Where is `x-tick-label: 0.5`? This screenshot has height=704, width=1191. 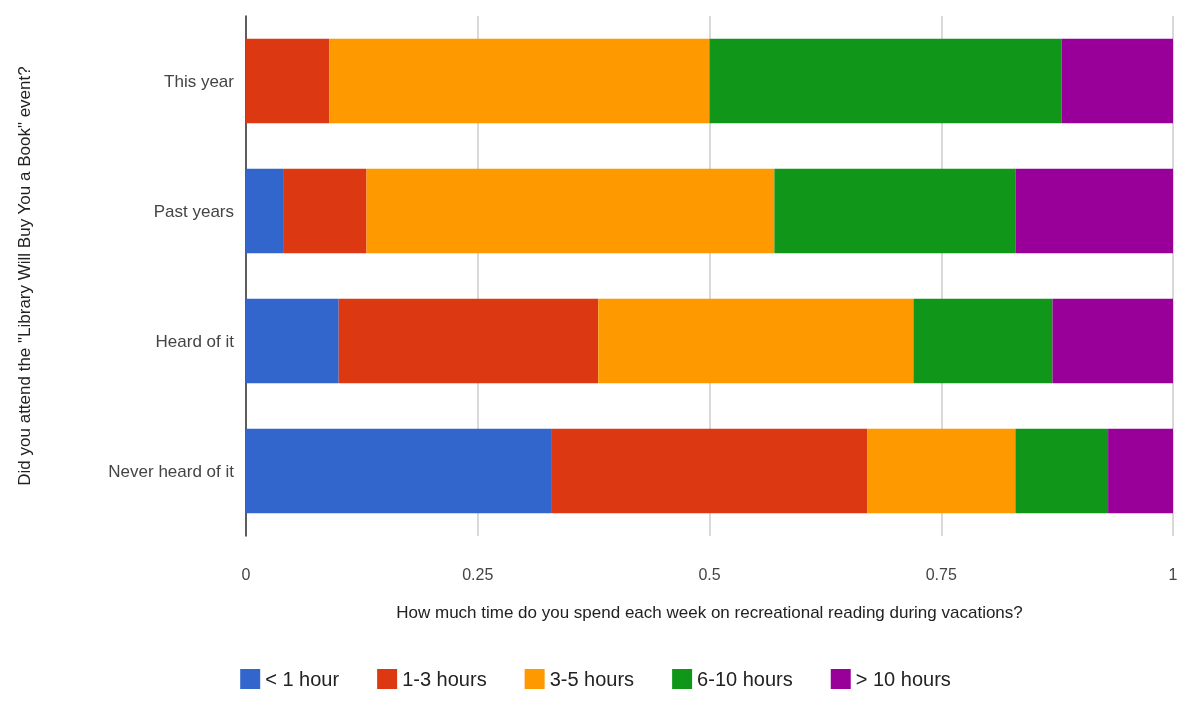
x-tick-label: 0.5 is located at coordinates (709, 574).